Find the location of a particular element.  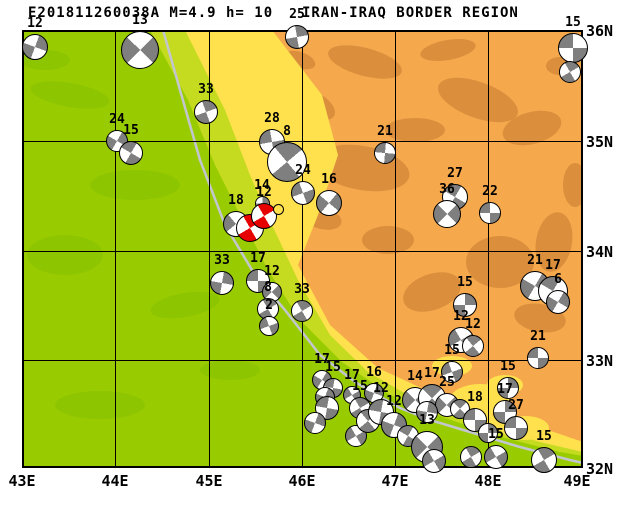

x-axis-label: 44E is located at coordinates (115, 481).